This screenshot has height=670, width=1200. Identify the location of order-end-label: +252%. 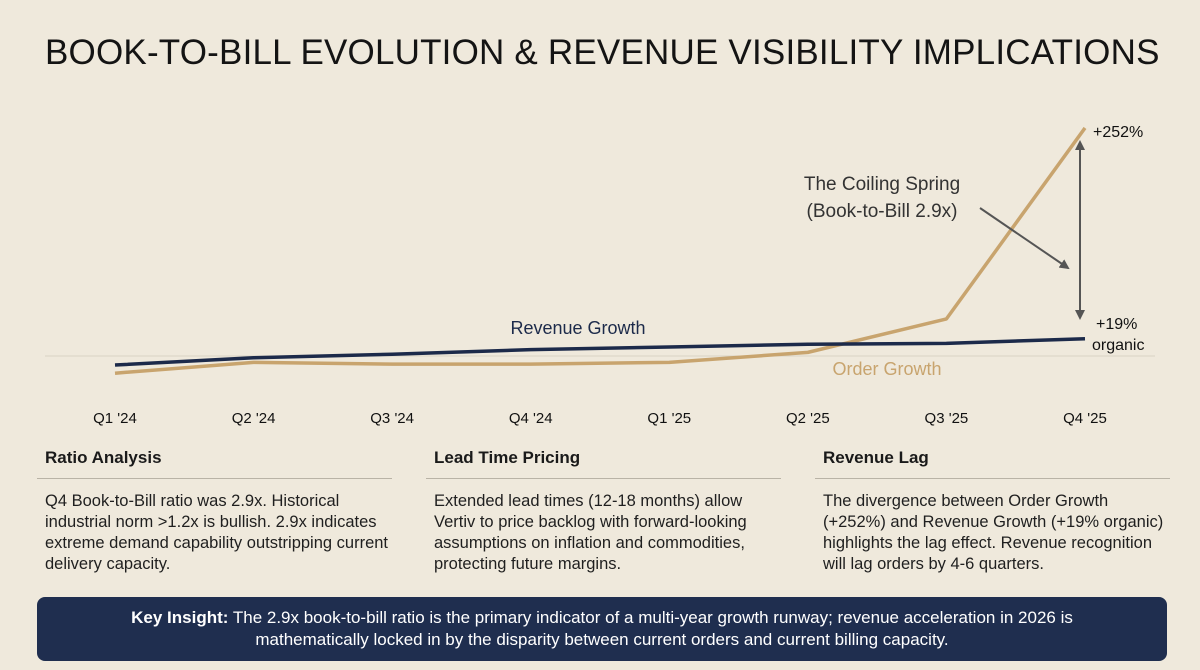
(1118, 132).